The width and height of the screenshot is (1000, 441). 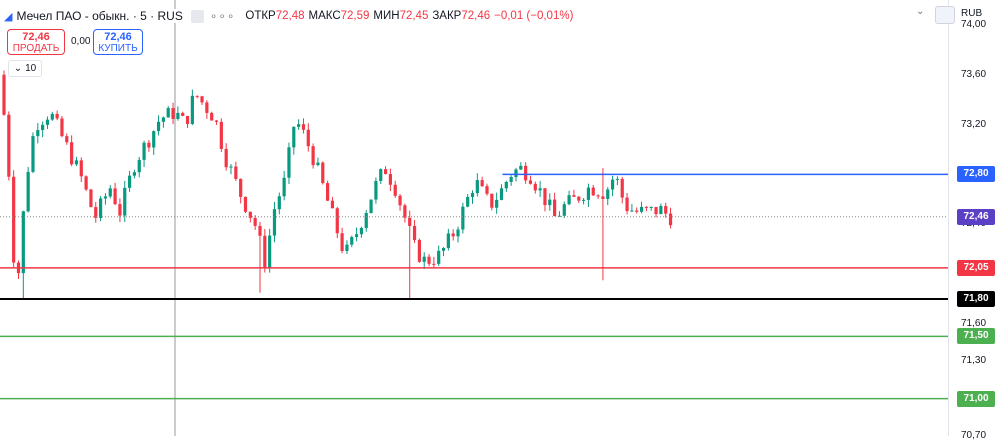 What do you see at coordinates (118, 37) in the screenshot?
I see `buy-price: 72,46` at bounding box center [118, 37].